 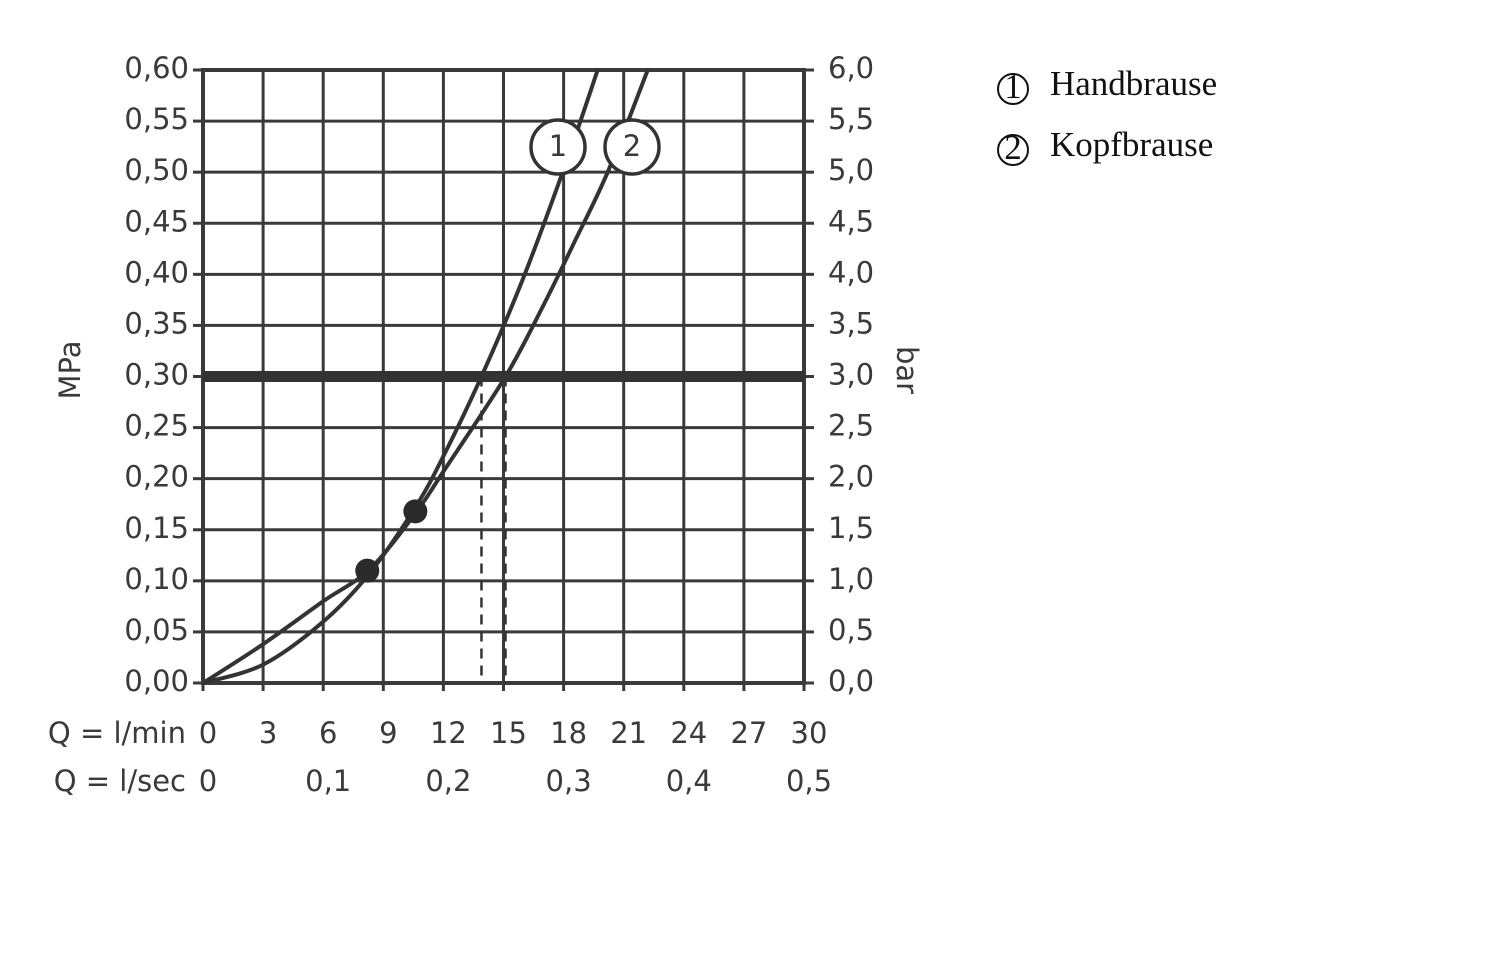 I want to click on x-tick-label: 0, so click(x=208, y=733).